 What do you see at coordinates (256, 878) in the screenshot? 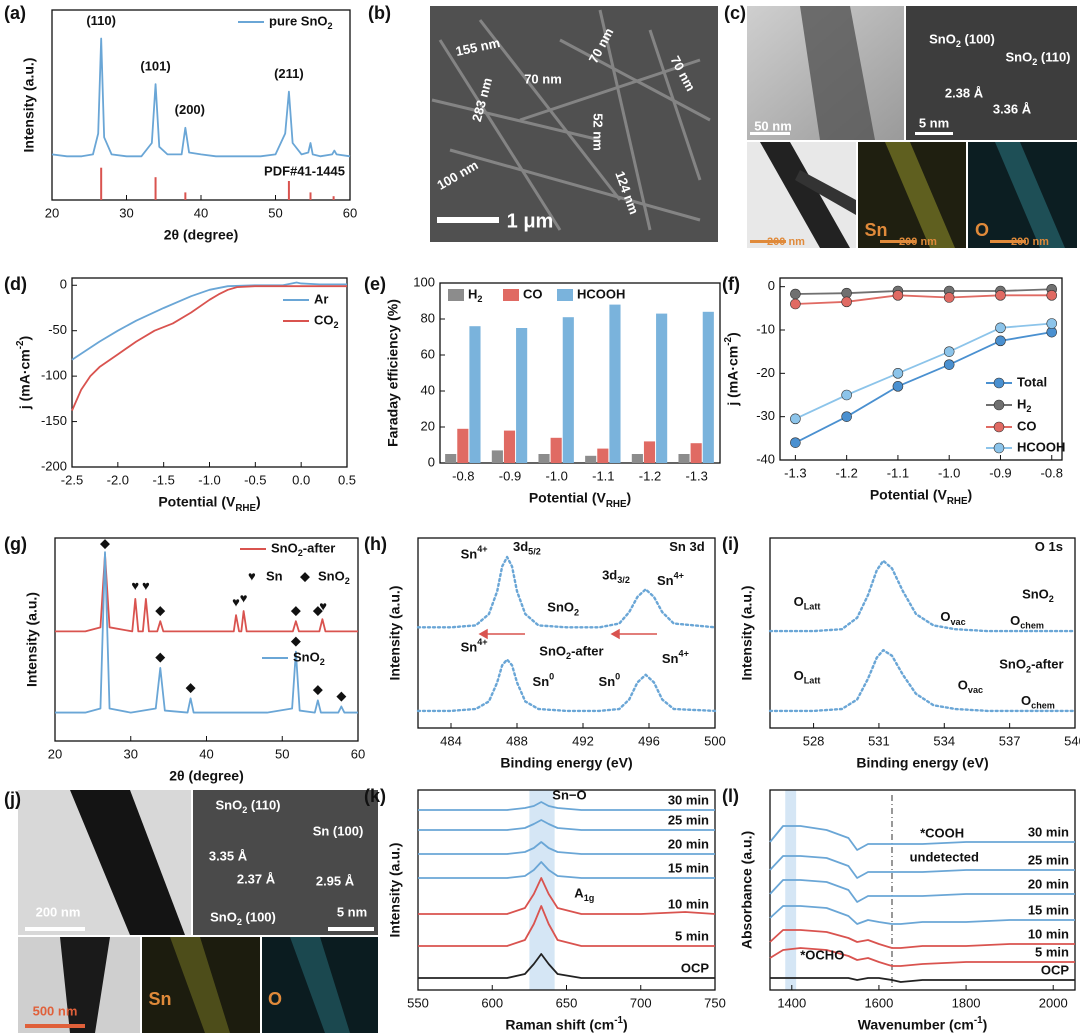
I see `image-label: 2.37 Å` at bounding box center [256, 878].